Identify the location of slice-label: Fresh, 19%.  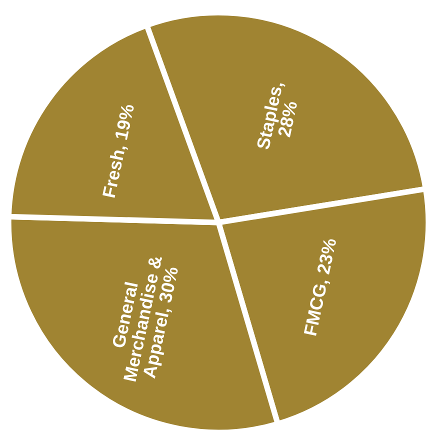
(119, 150).